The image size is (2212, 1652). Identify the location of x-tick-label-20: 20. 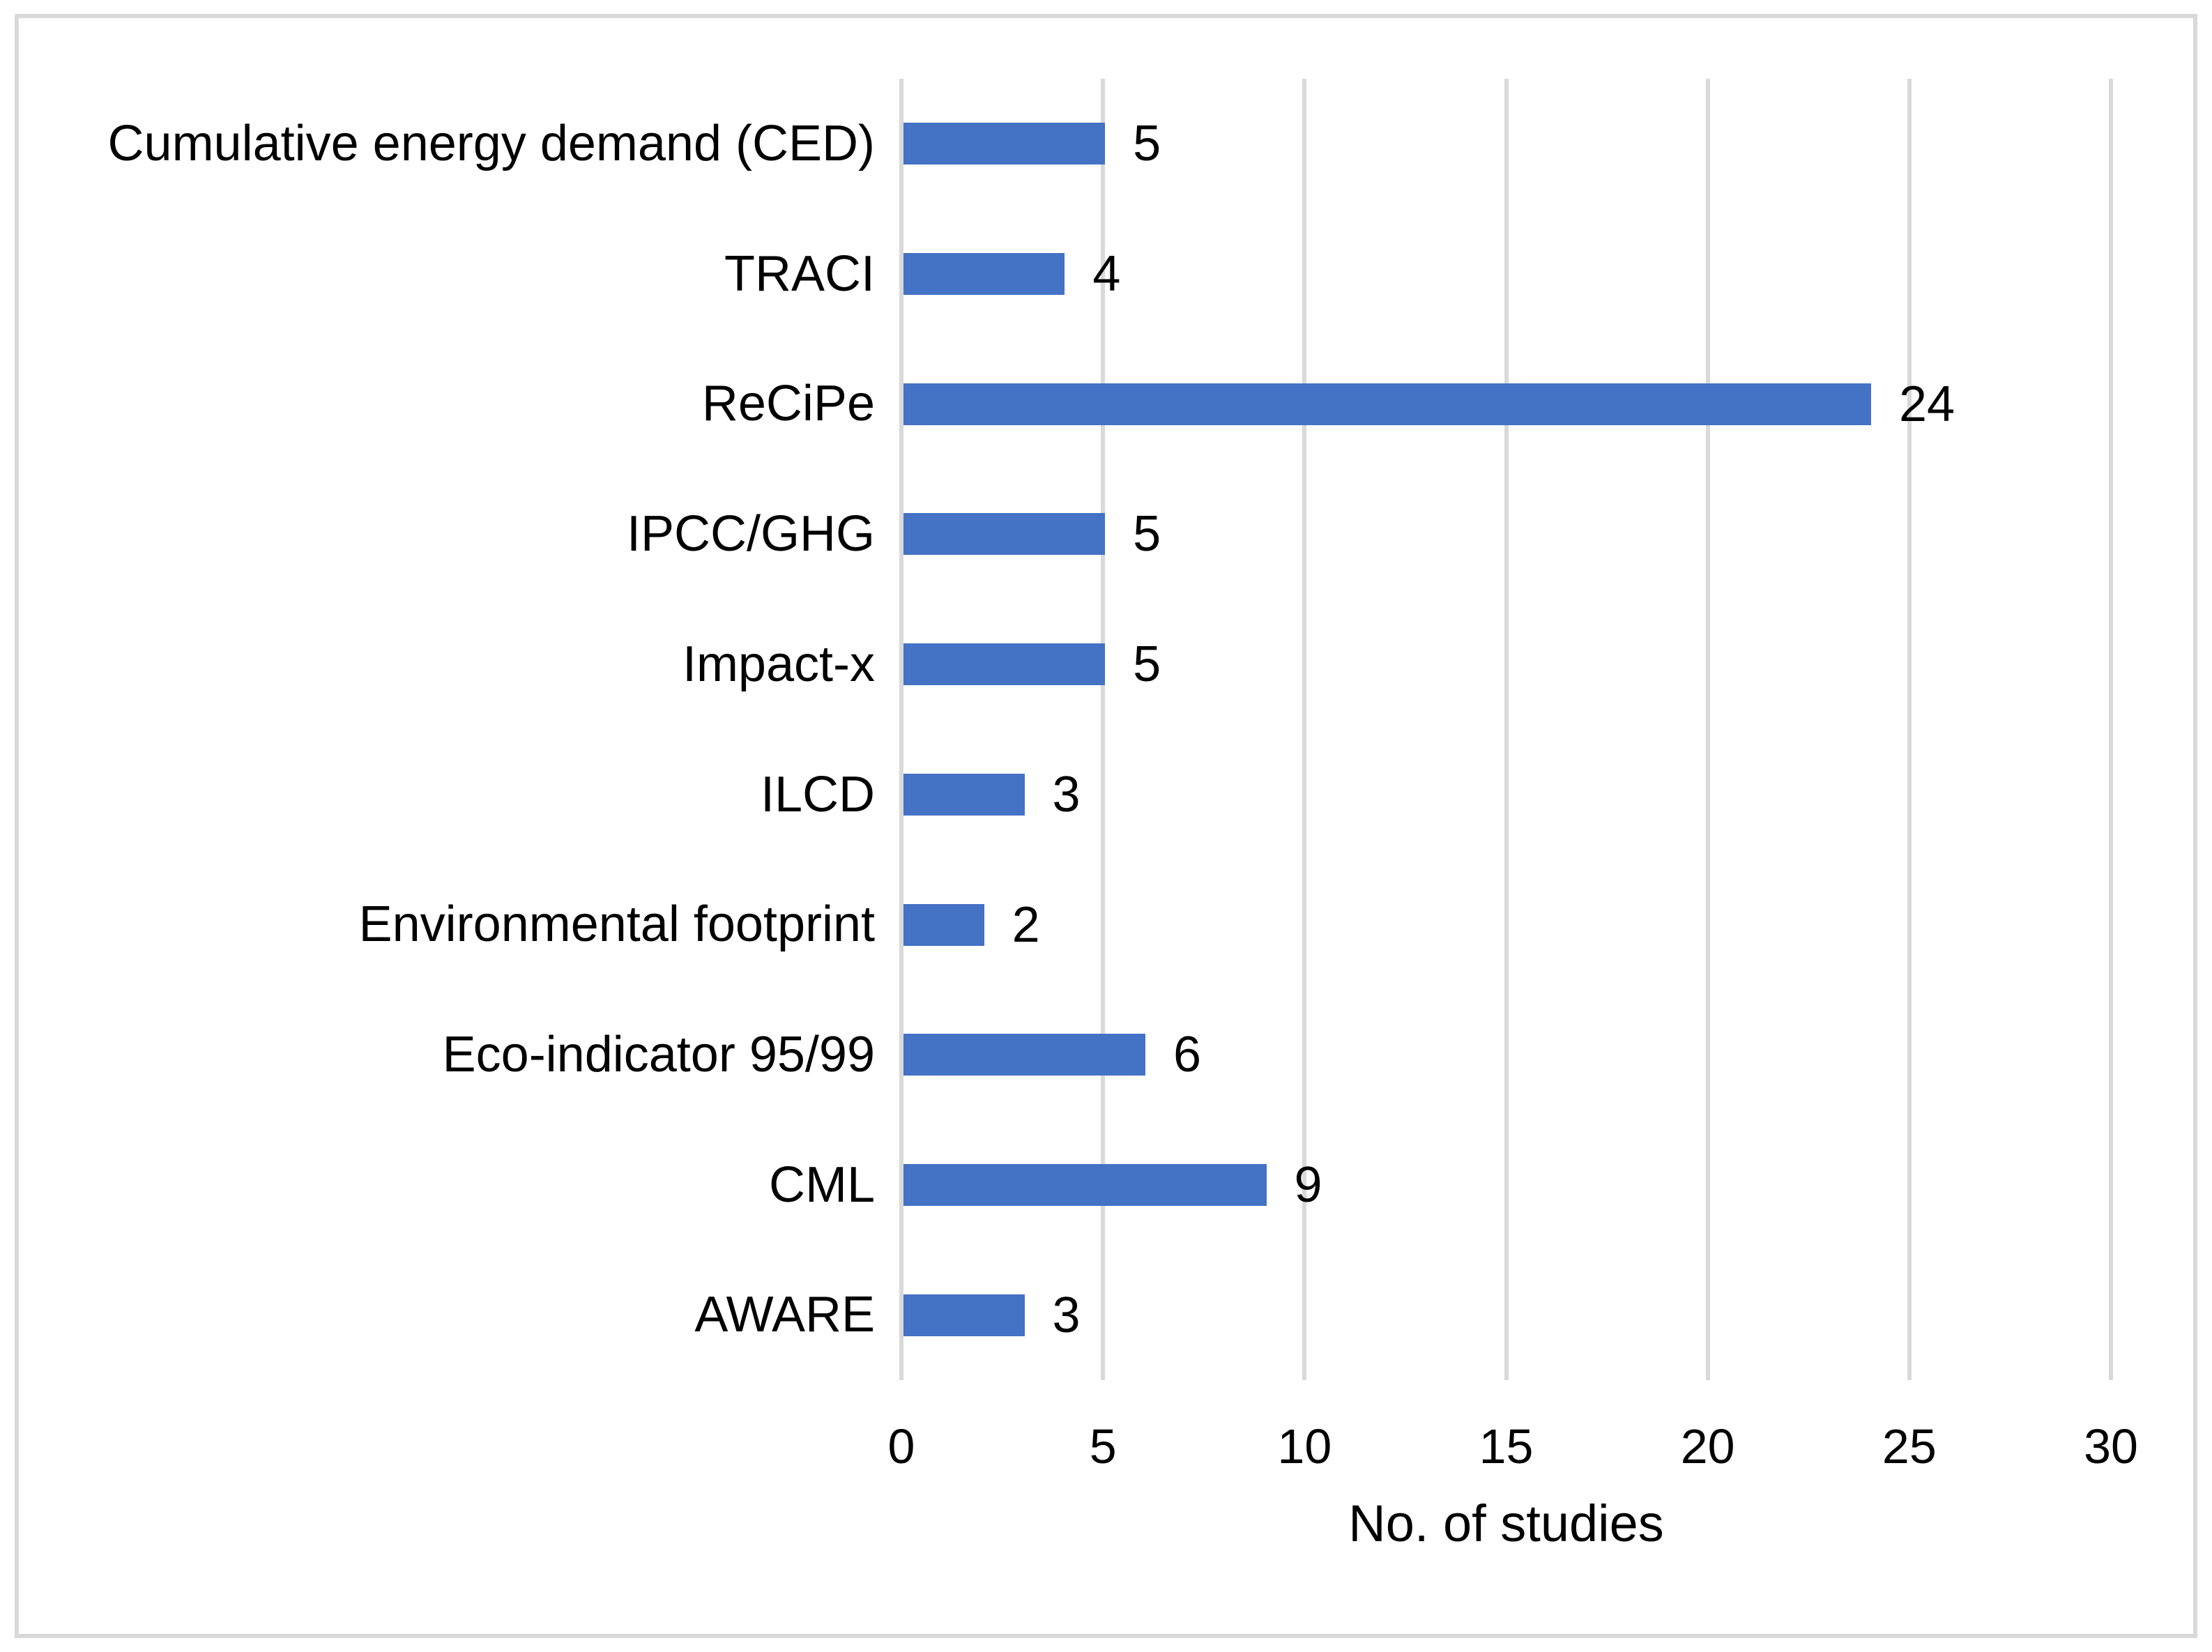
(1707, 1446).